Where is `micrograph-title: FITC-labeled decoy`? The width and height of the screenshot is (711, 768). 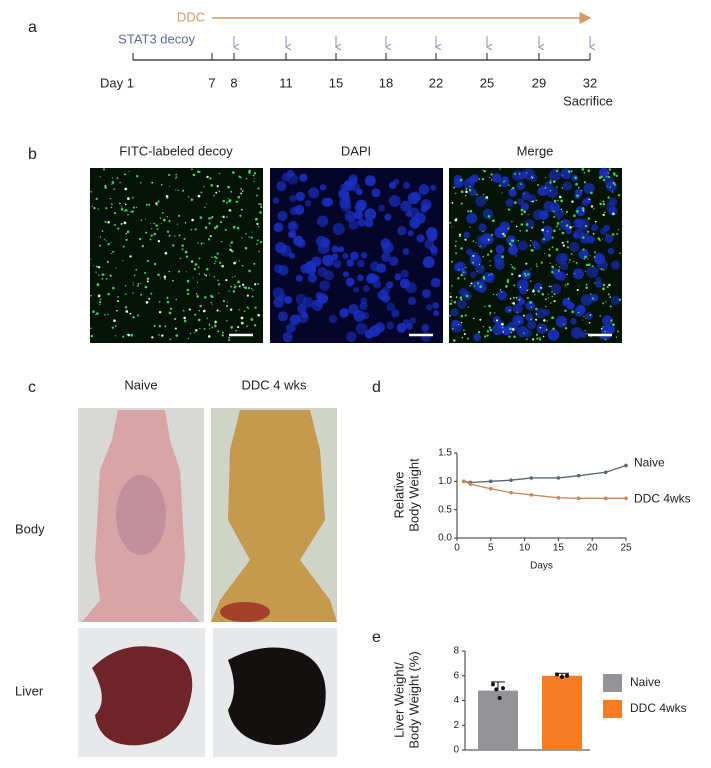
micrograph-title: FITC-labeled decoy is located at coordinates (176, 150).